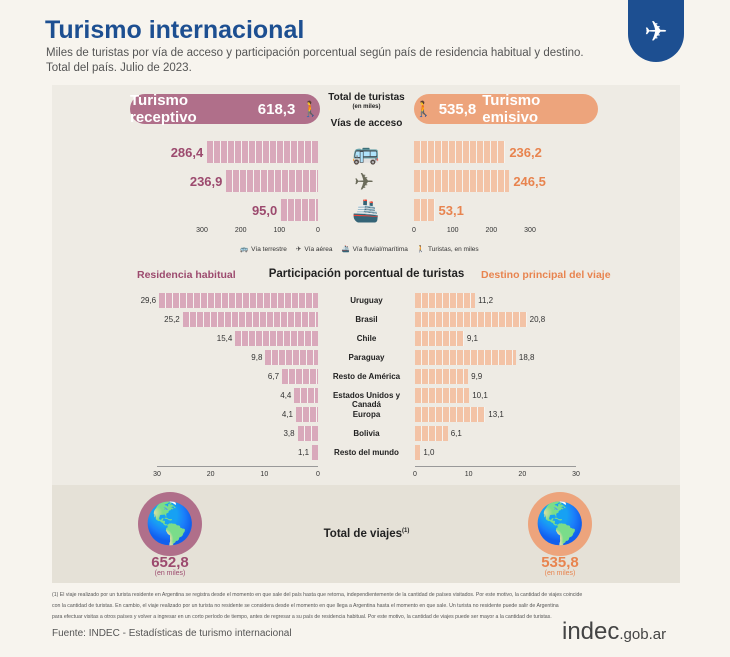 The width and height of the screenshot is (730, 657). What do you see at coordinates (366, 433) in the screenshot?
I see `category-label: Bolivia` at bounding box center [366, 433].